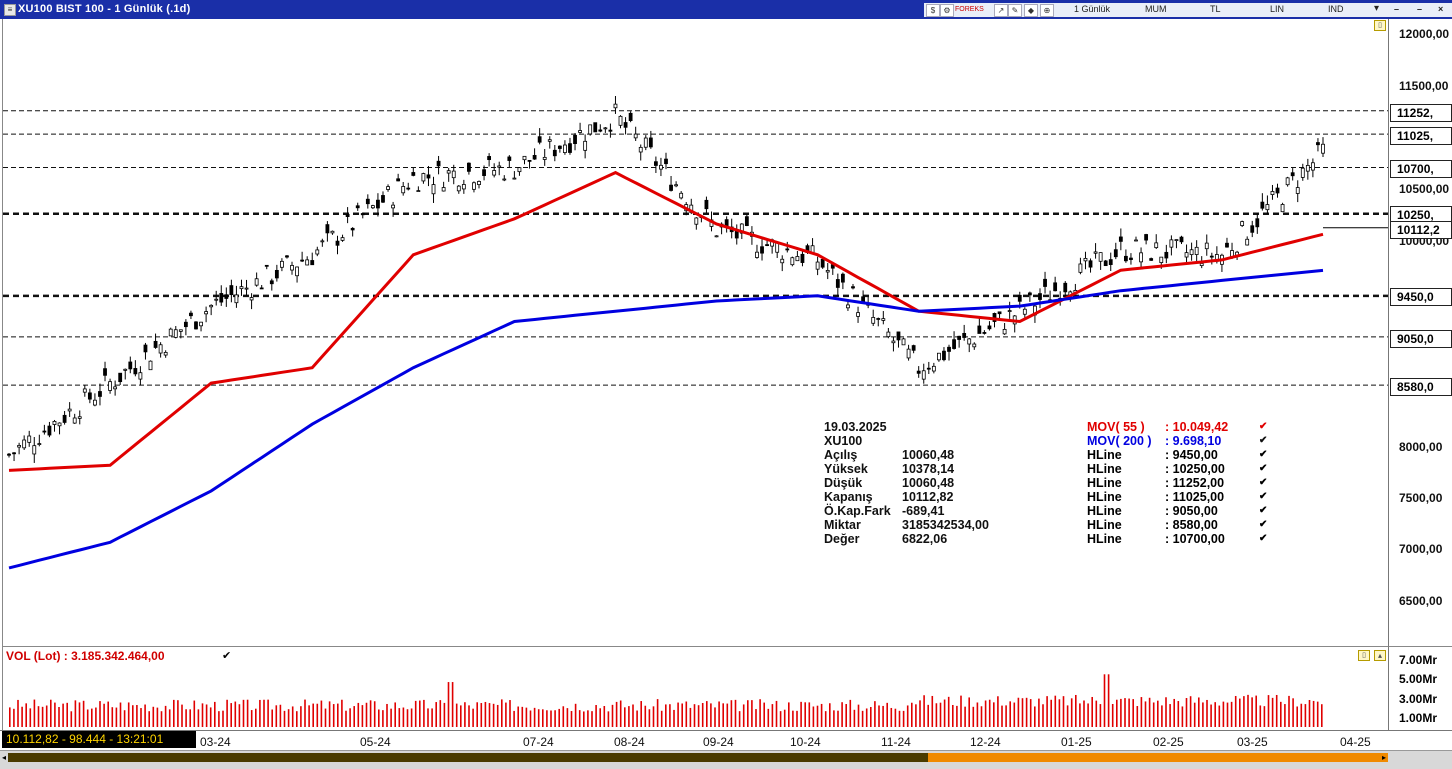  Describe the element at coordinates (1420, 9) in the screenshot. I see `restore-icon: –` at that location.